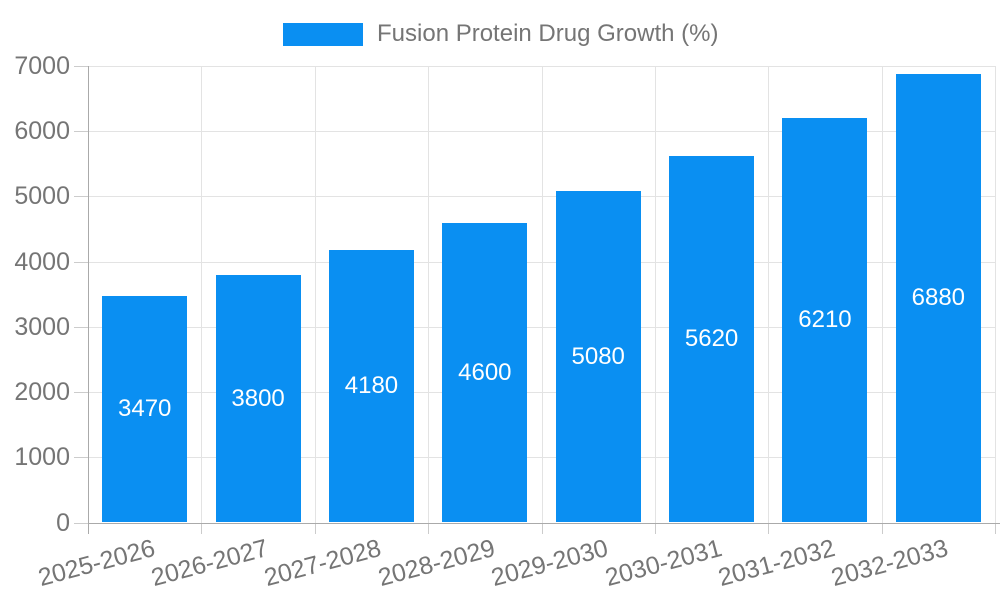  I want to click on y-axis-label: 0, so click(63, 522).